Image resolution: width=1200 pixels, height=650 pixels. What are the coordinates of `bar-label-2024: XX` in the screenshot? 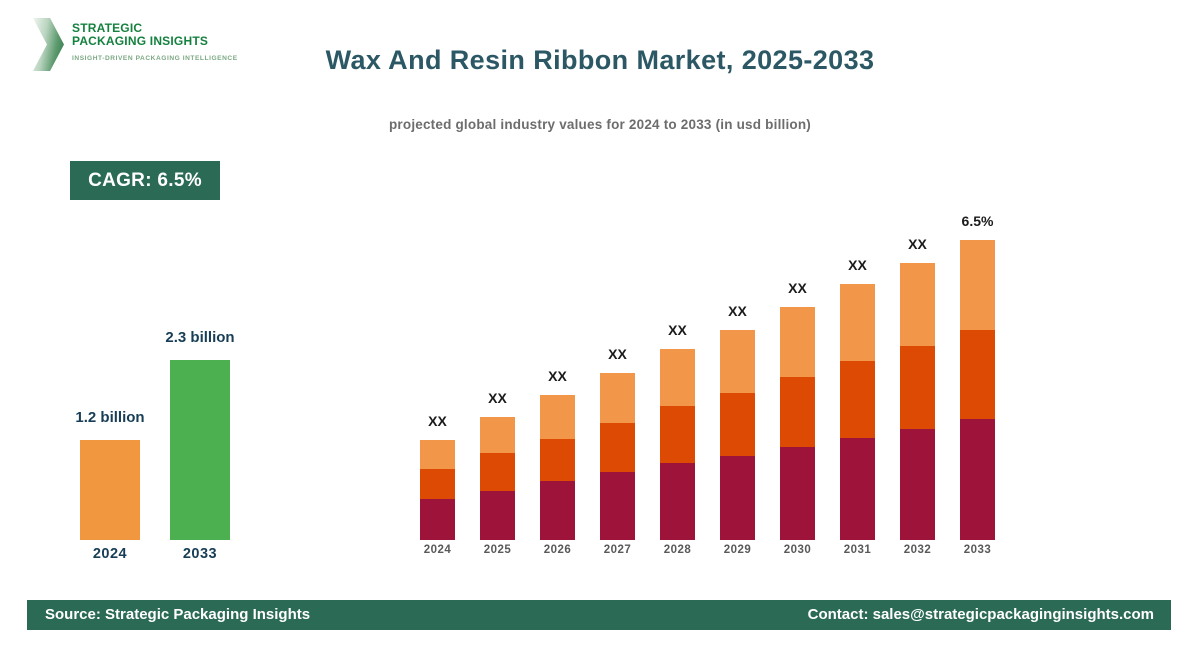 It's located at (437, 421).